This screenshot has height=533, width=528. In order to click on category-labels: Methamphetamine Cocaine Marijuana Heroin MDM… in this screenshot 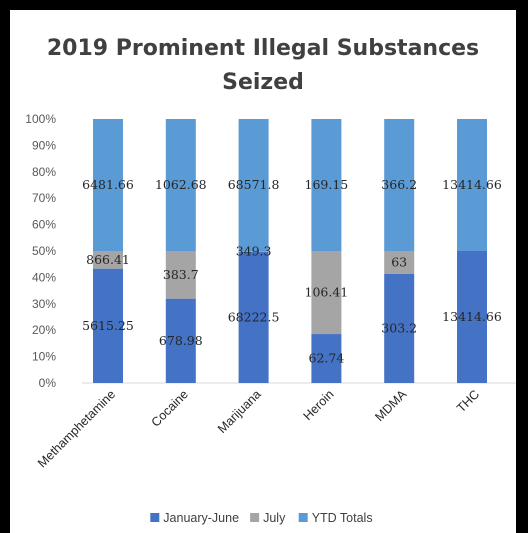, I will do `click(258, 429)`.